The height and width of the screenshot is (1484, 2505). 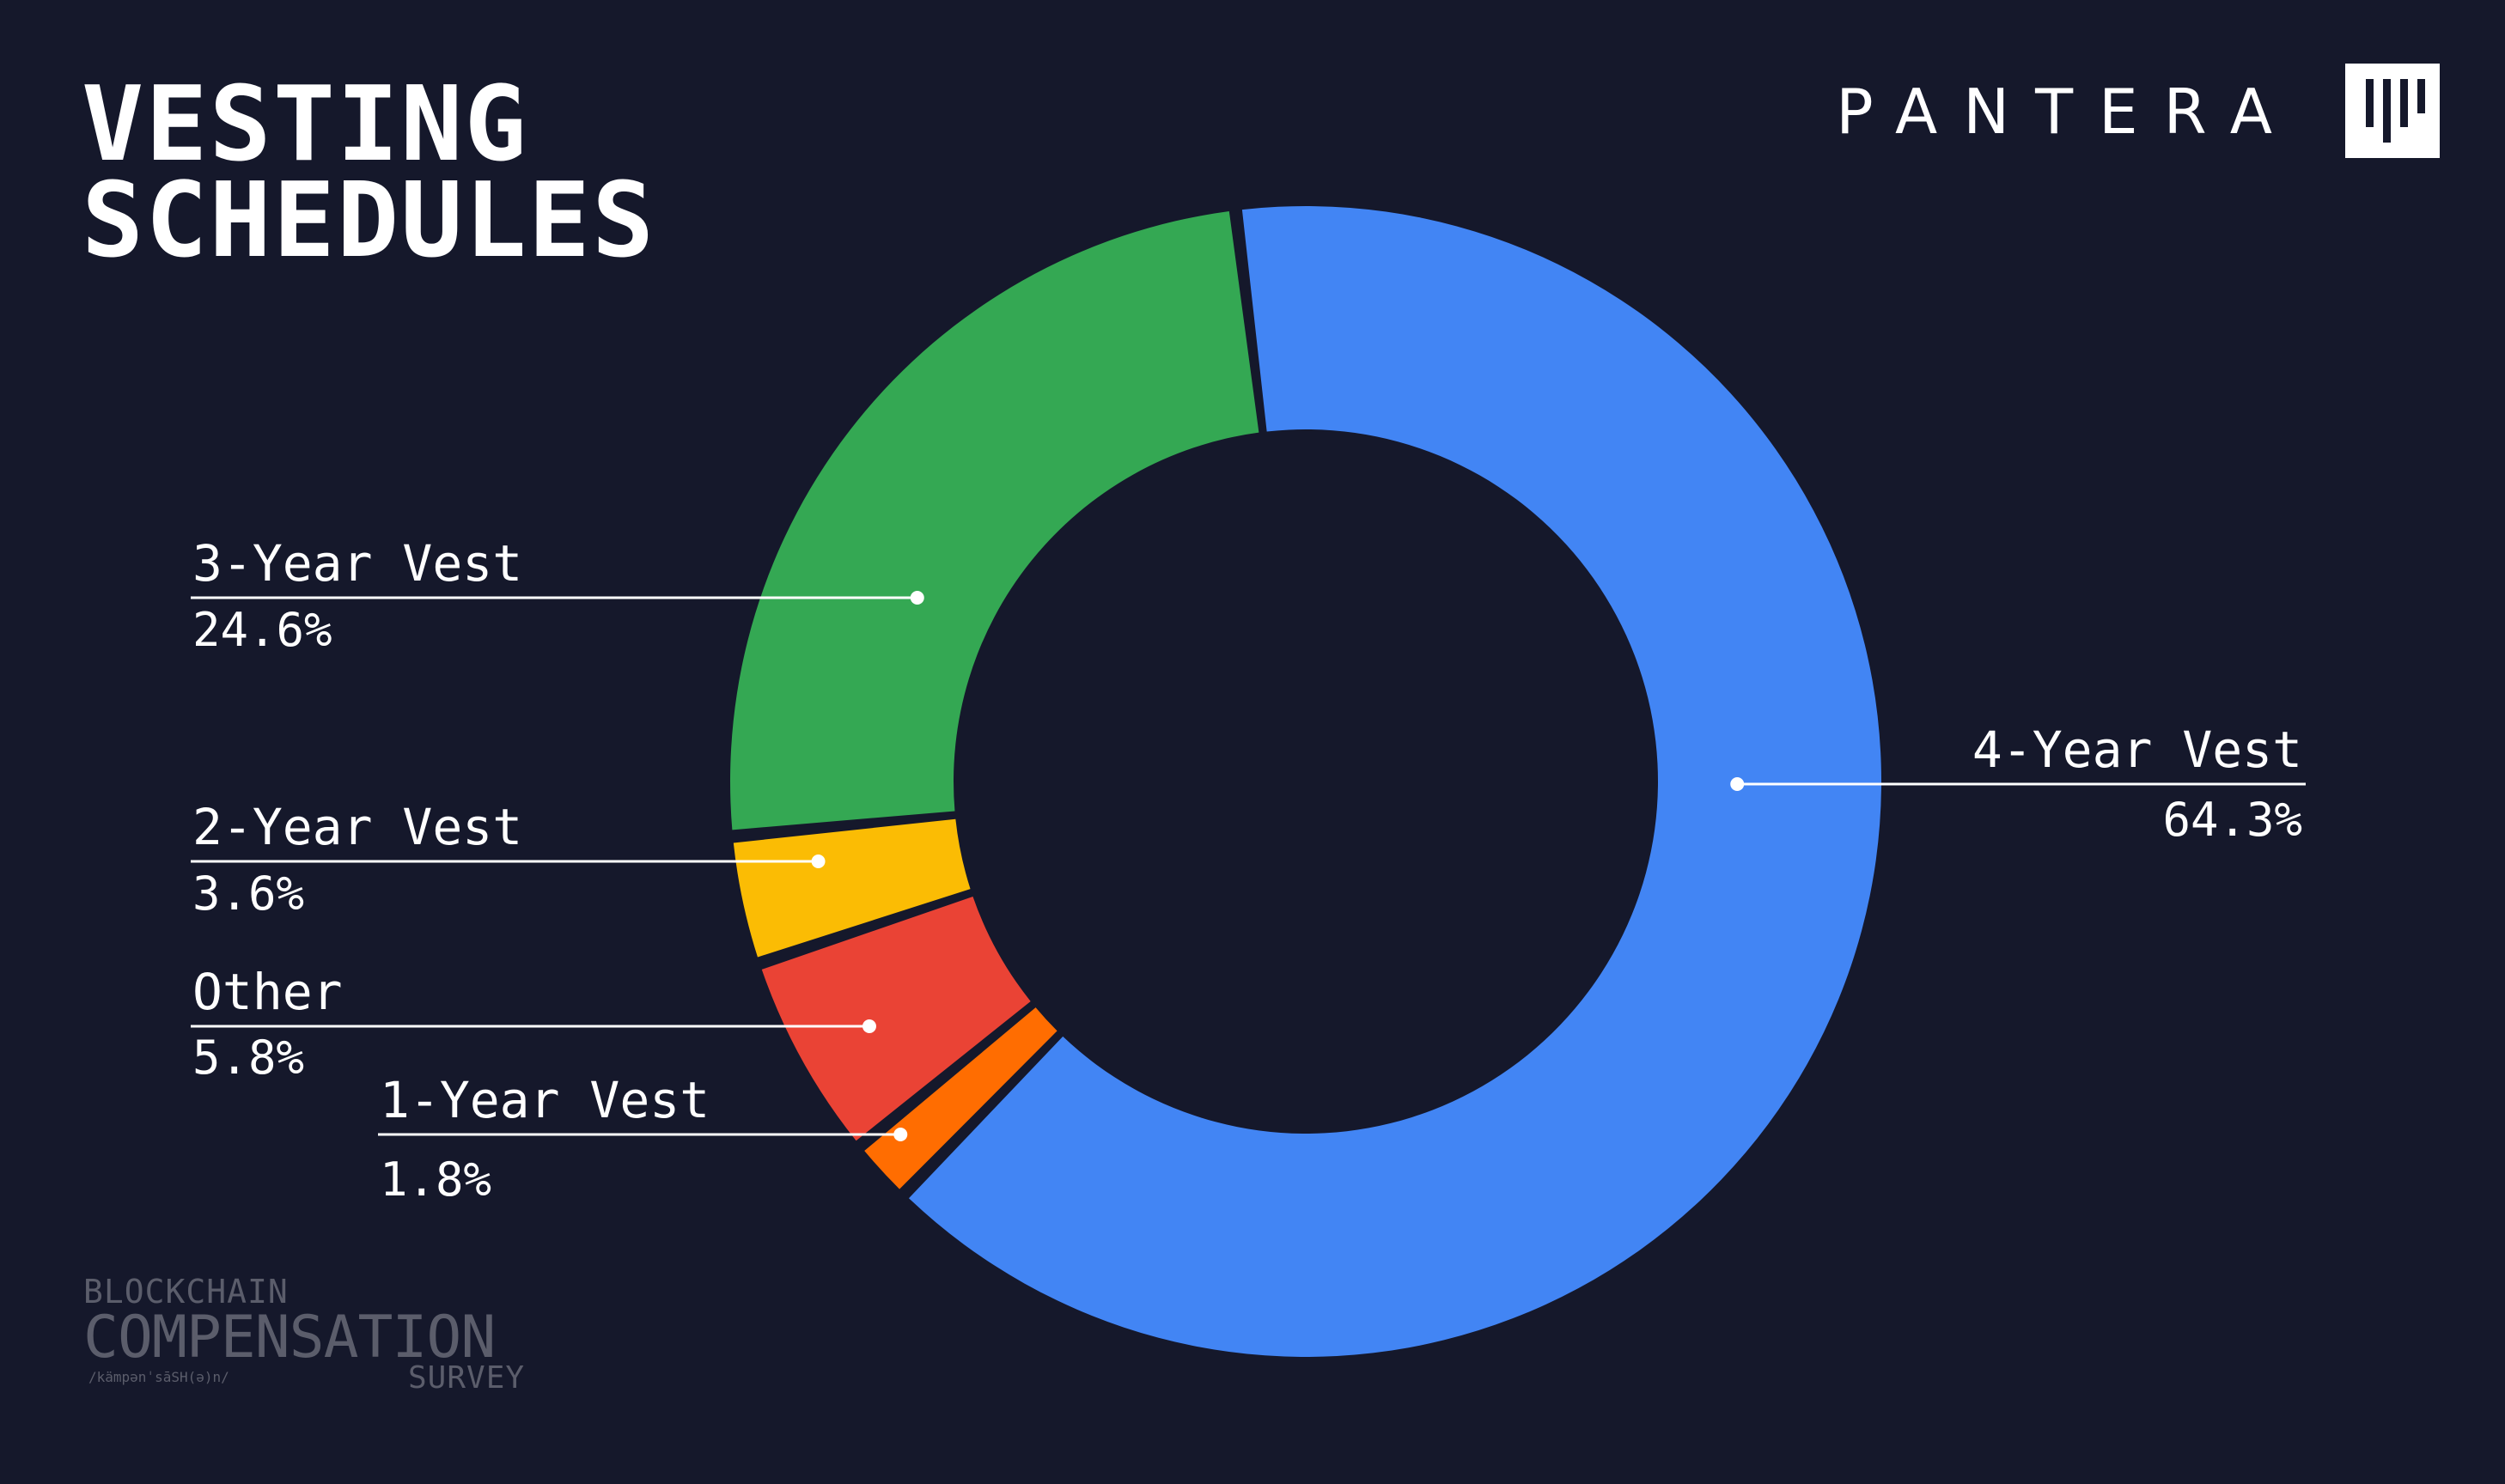 What do you see at coordinates (369, 221) in the screenshot?
I see `title-line-2: SCHEDULES` at bounding box center [369, 221].